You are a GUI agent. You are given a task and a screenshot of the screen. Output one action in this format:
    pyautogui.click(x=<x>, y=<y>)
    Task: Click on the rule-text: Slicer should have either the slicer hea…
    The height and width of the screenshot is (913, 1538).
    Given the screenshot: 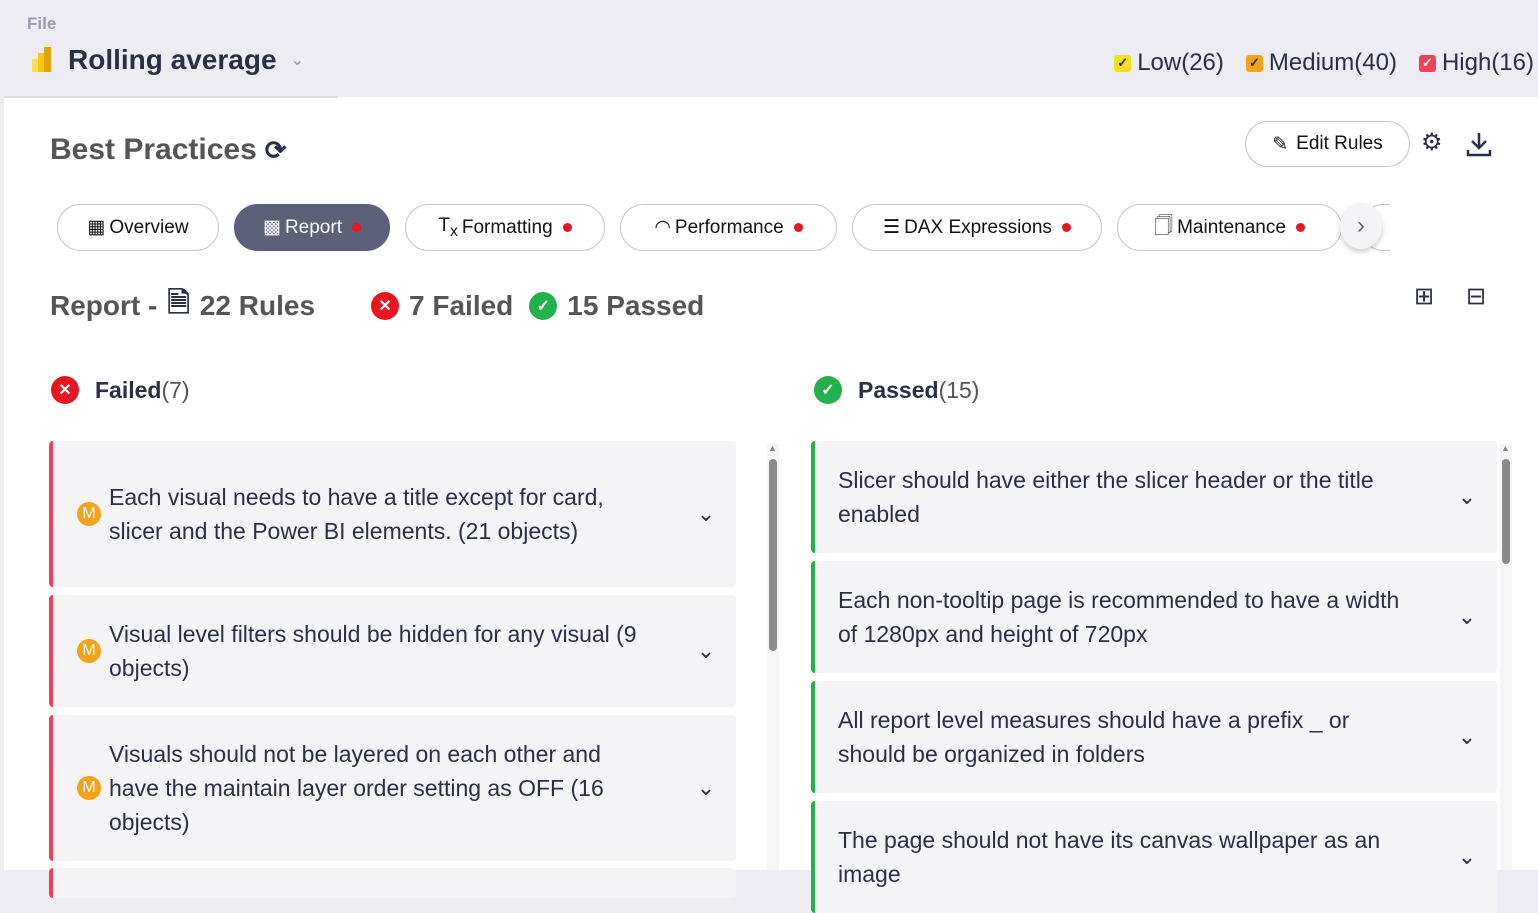 What is the action you would take?
    pyautogui.click(x=1106, y=497)
    